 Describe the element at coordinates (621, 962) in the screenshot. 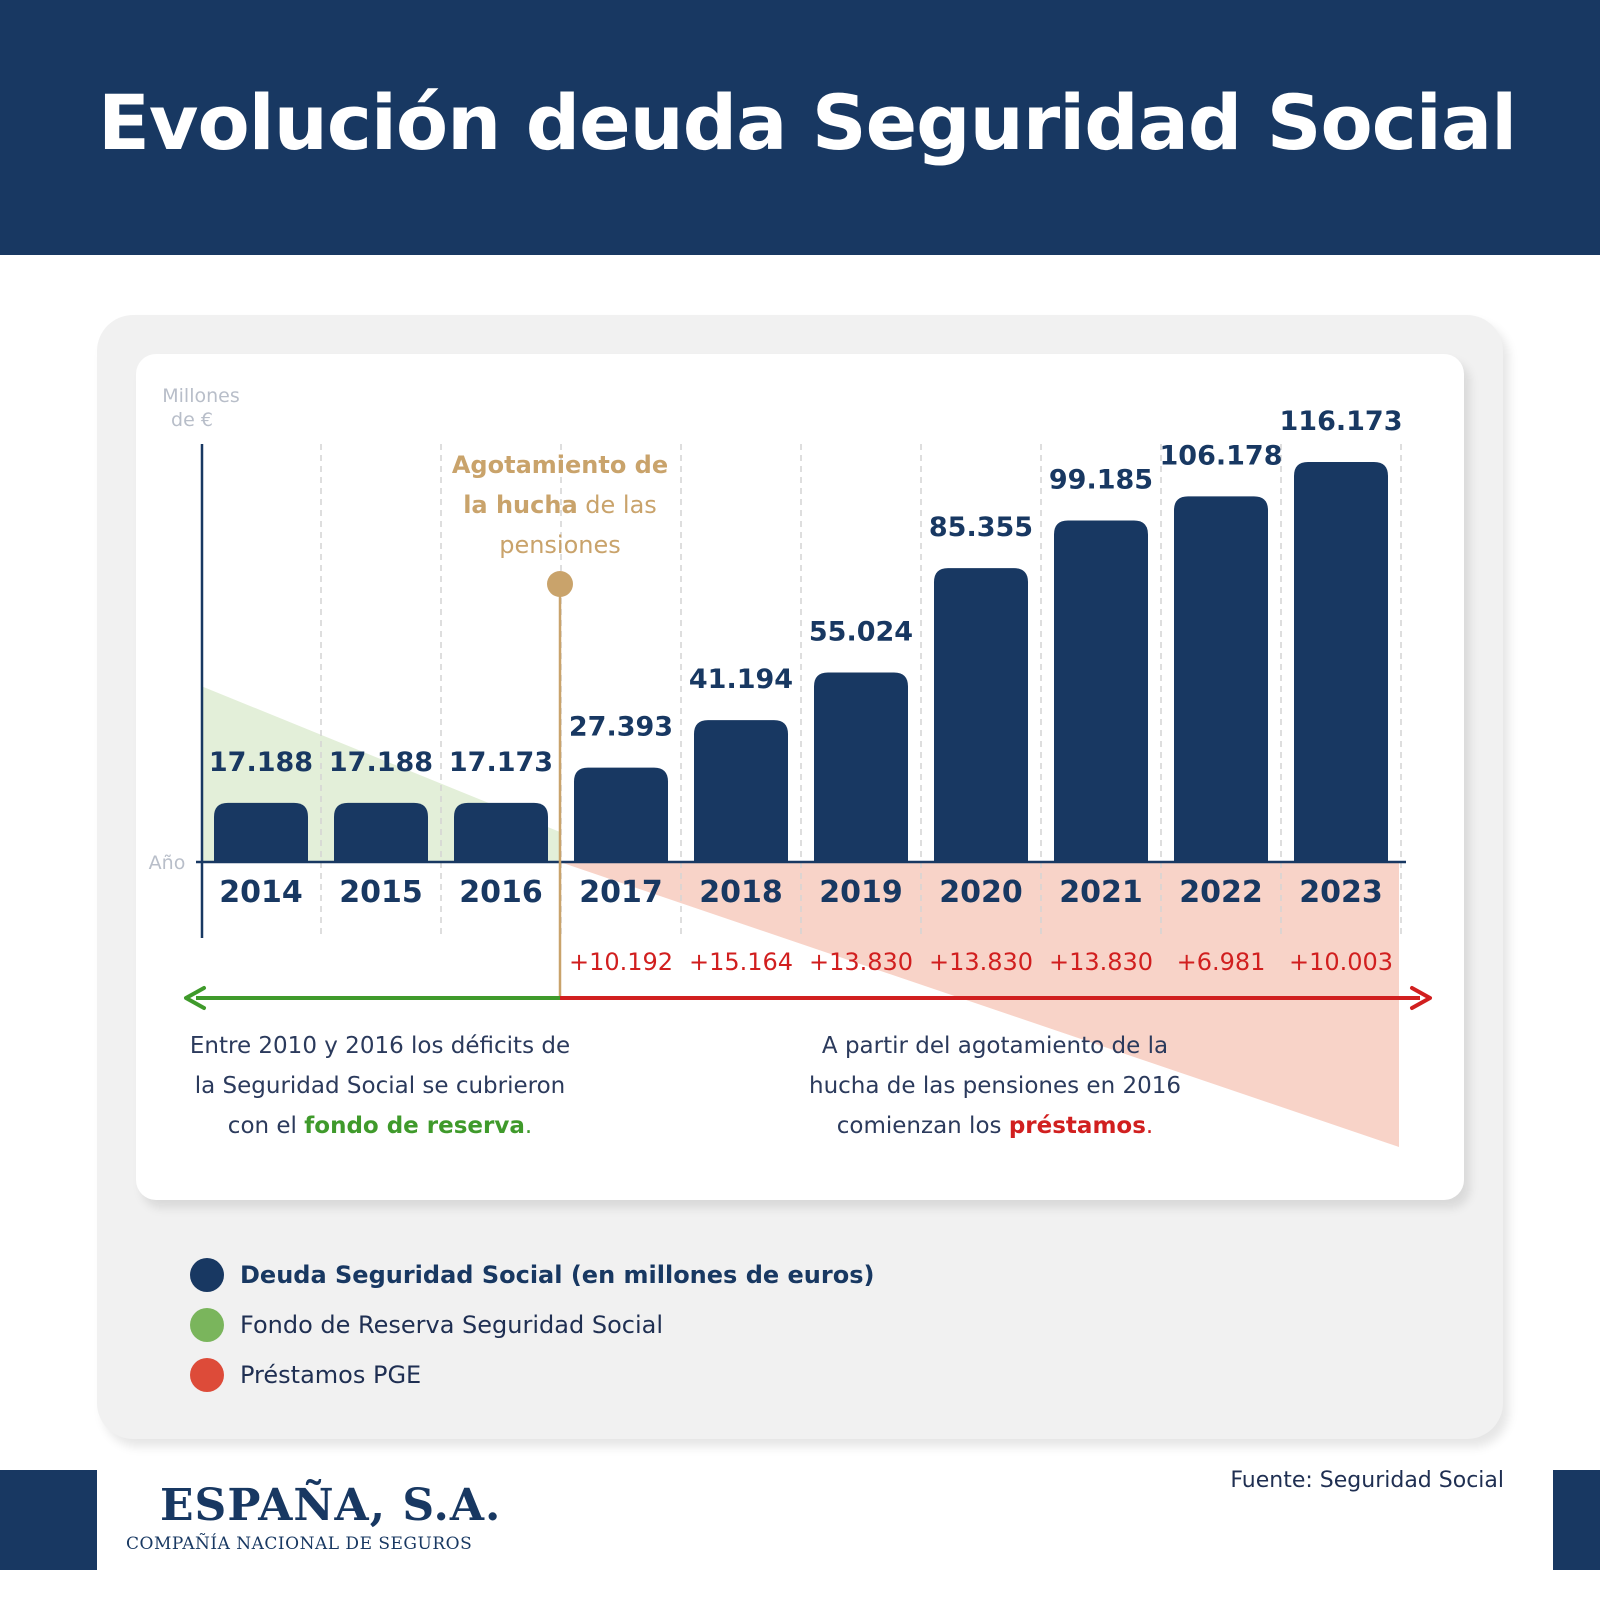

I see `increment-label-2017: +10.192` at that location.